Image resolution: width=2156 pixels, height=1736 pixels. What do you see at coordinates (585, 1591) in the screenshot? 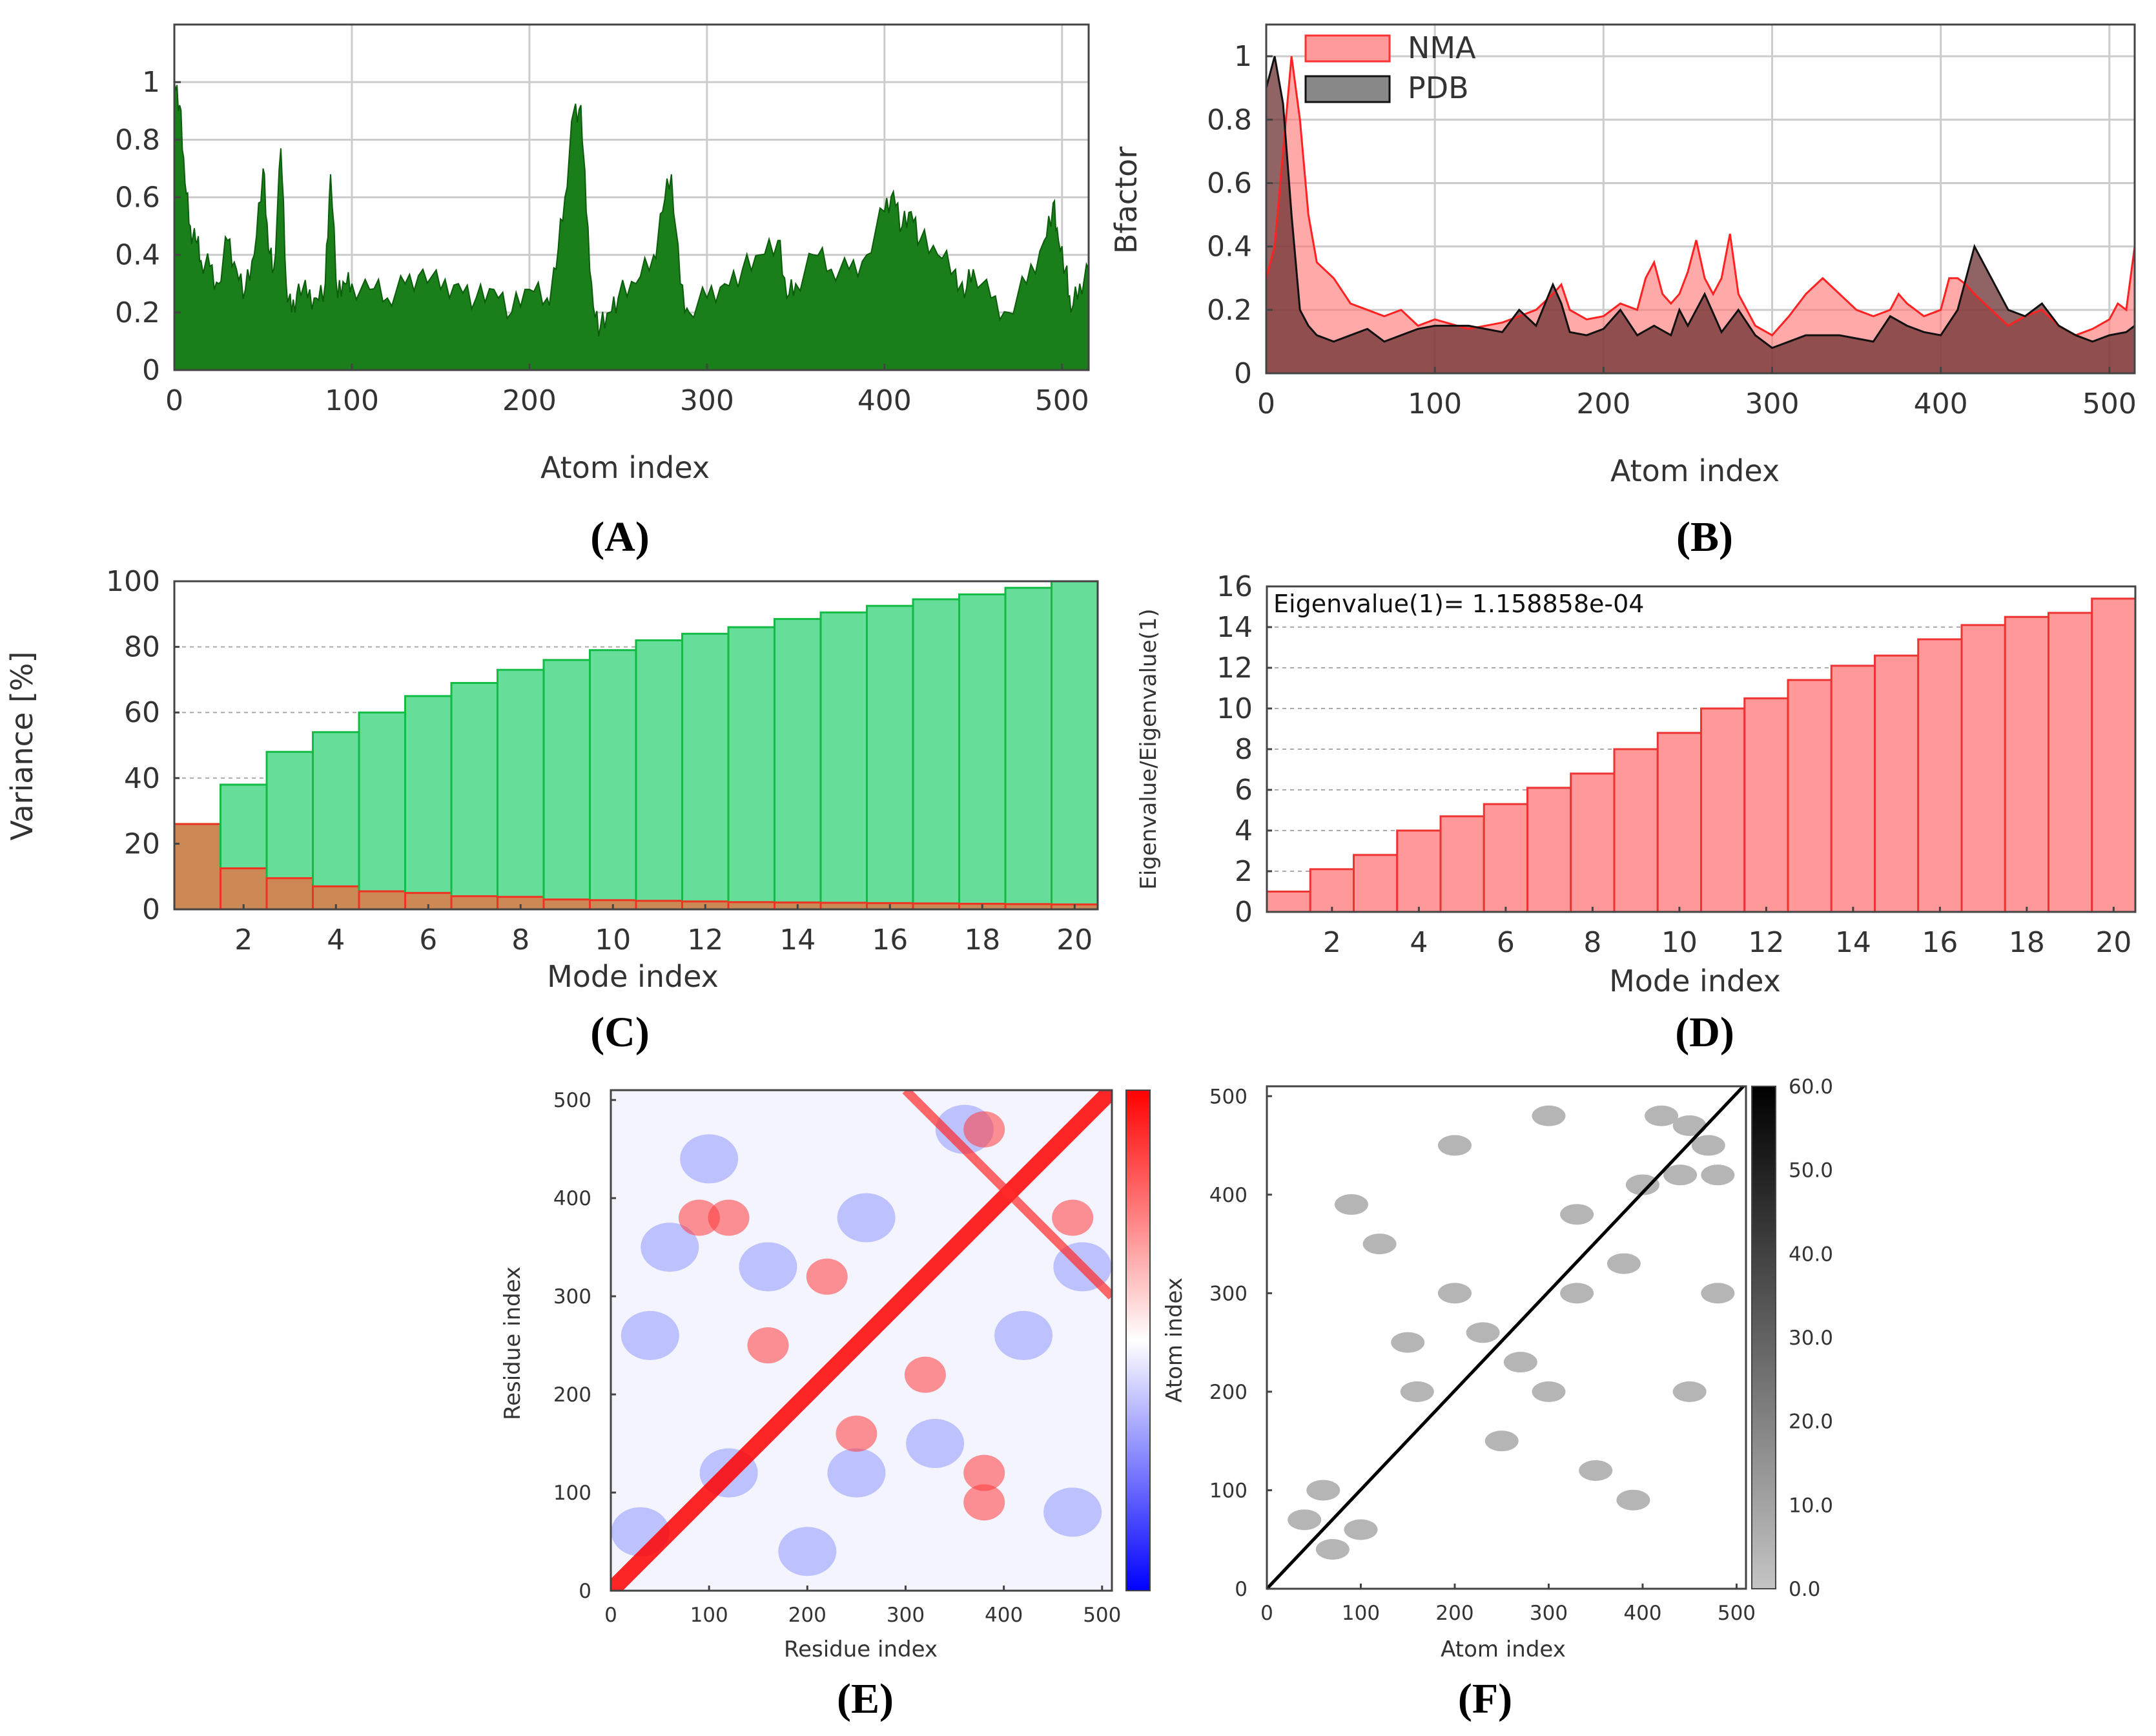
I see `e-y-tick-0: 0` at bounding box center [585, 1591].